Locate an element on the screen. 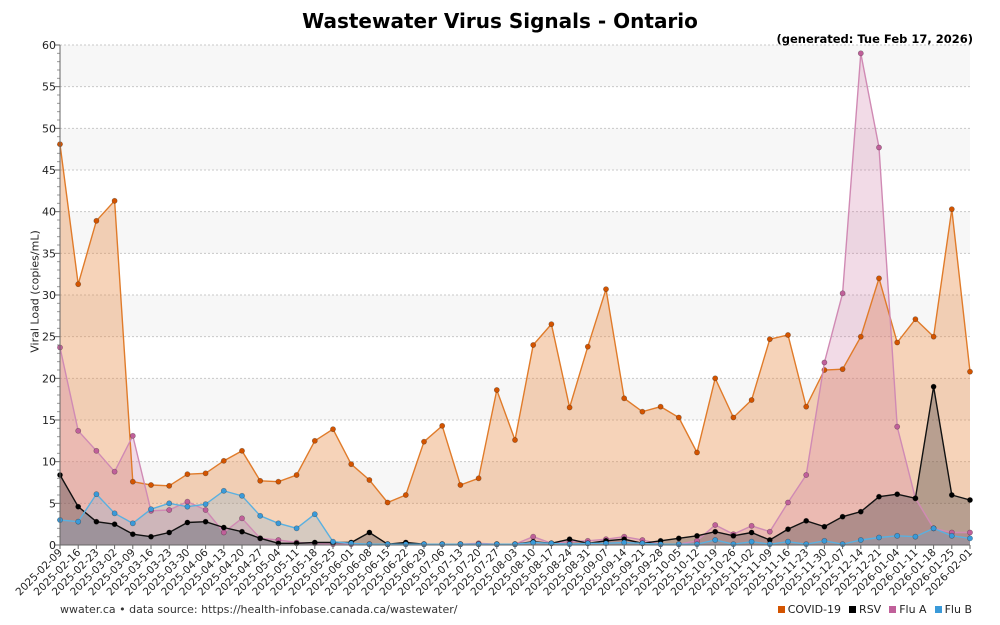 This screenshot has width=1000, height=625. y-tick-label: 45 is located at coordinates (49, 170).